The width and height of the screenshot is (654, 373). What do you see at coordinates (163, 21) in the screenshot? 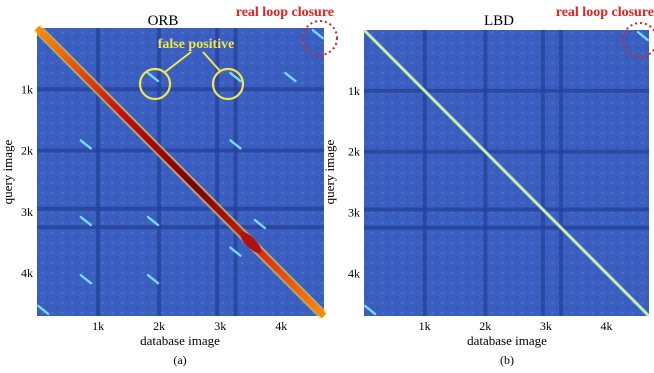
I see `orb-chart-title: ORB` at bounding box center [163, 21].